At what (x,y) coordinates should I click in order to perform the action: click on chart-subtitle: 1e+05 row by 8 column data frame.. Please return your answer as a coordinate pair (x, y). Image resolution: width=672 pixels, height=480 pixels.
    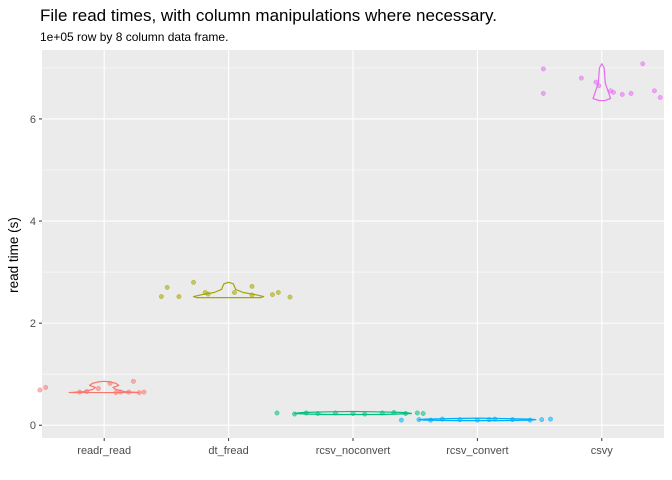
    Looking at the image, I should click on (134, 37).